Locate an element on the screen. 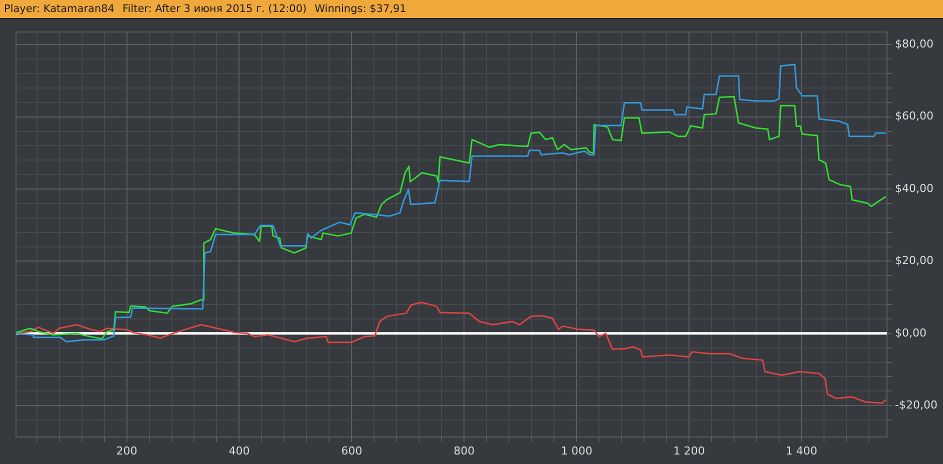 The height and width of the screenshot is (464, 943). y-tick-label: $0,00 is located at coordinates (910, 333).